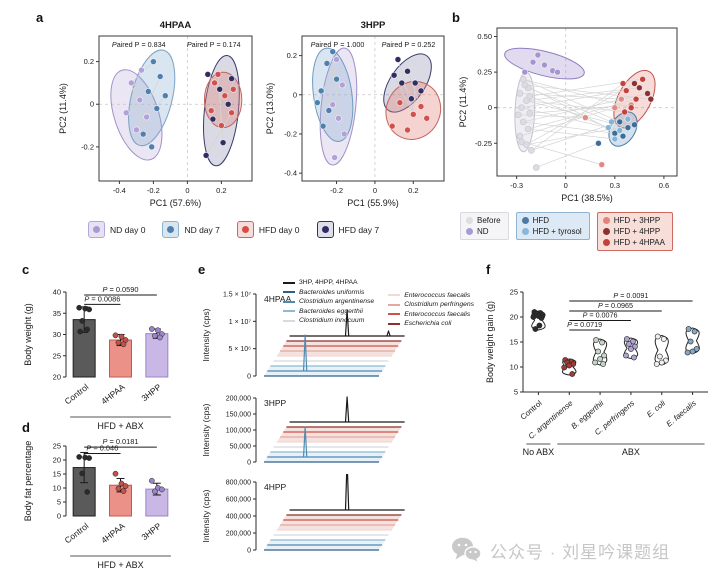 The height and width of the screenshot is (577, 720). I want to click on legend-label: Escherichia coli, so click(428, 324).